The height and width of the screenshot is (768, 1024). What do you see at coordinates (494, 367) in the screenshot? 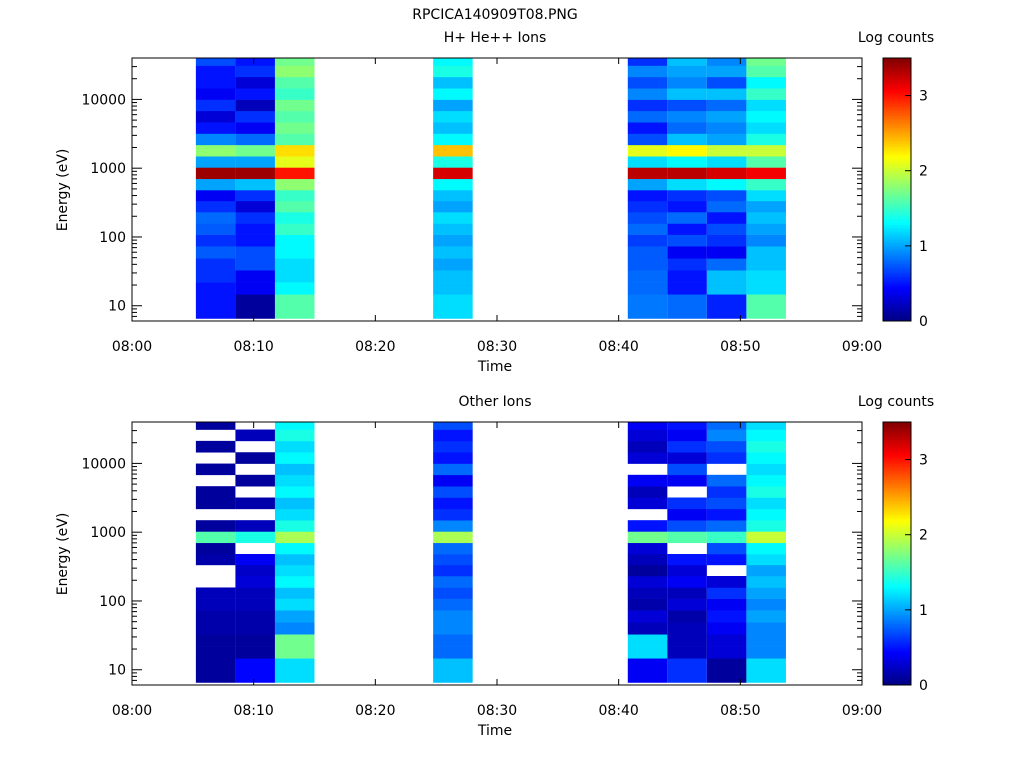
I see `x-axis-label: Time` at bounding box center [494, 367].